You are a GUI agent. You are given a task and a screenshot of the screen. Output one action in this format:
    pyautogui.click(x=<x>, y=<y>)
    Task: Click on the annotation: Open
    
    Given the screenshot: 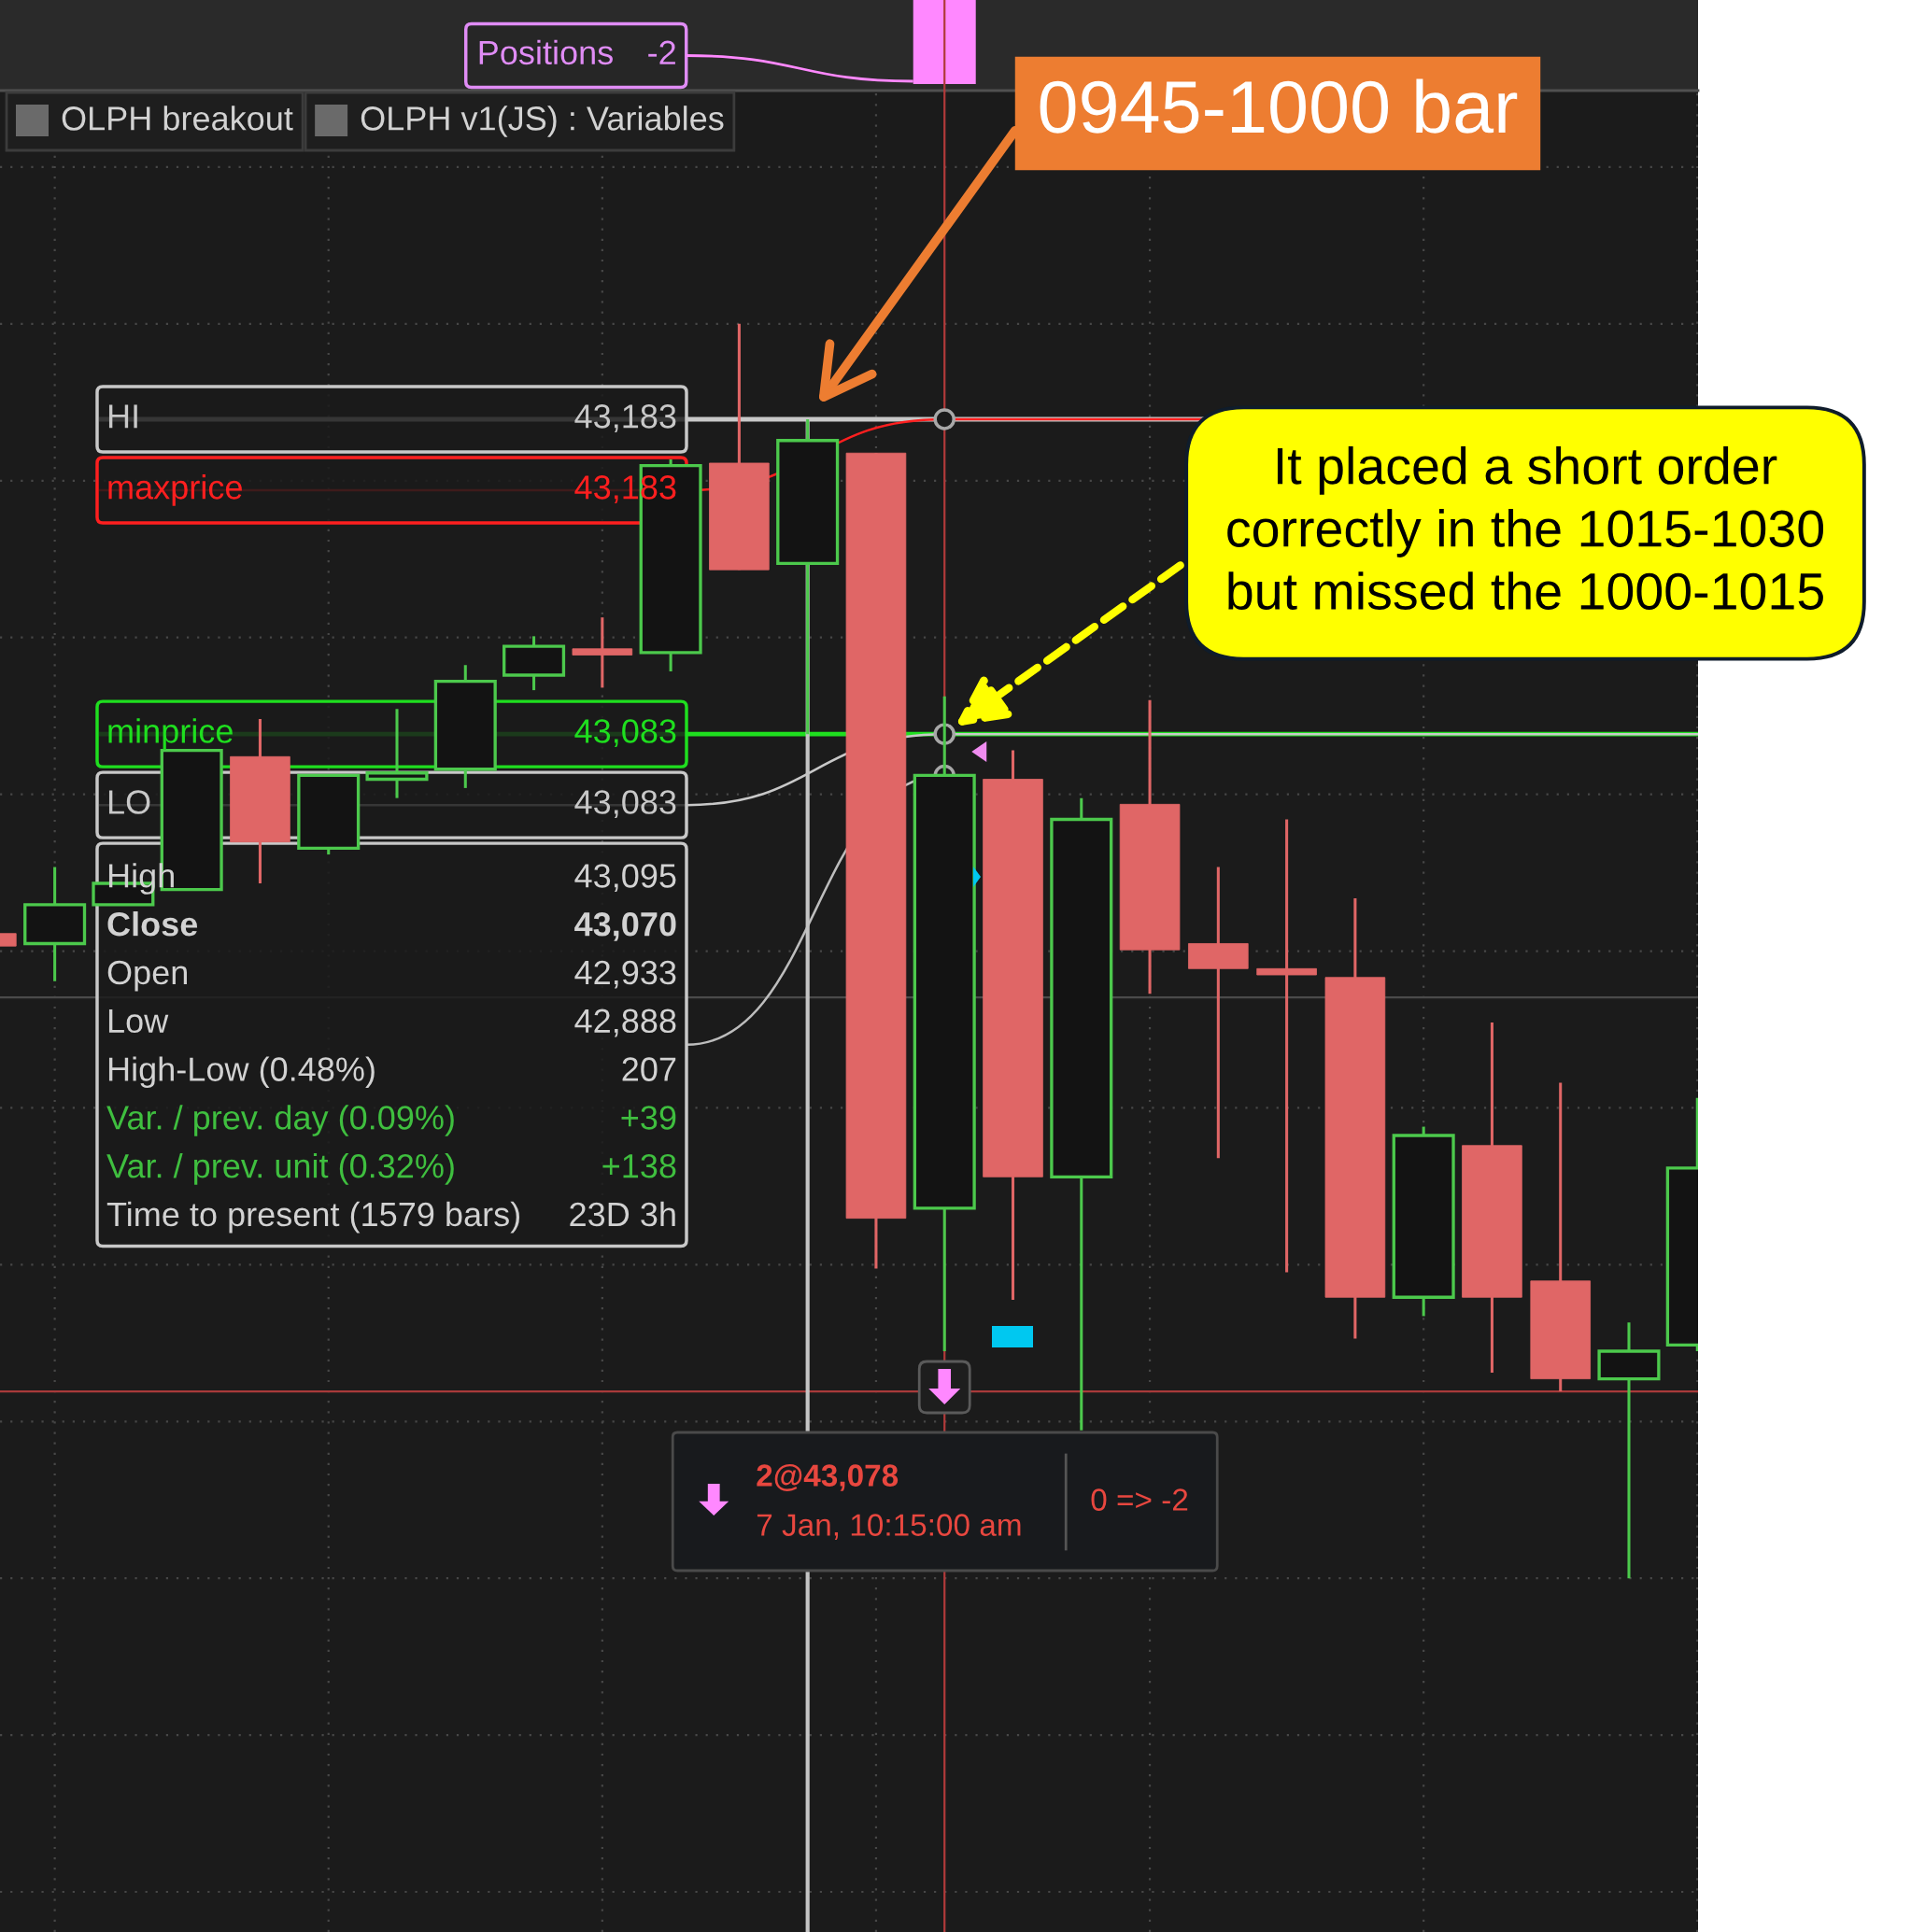 What is the action you would take?
    pyautogui.click(x=147, y=976)
    